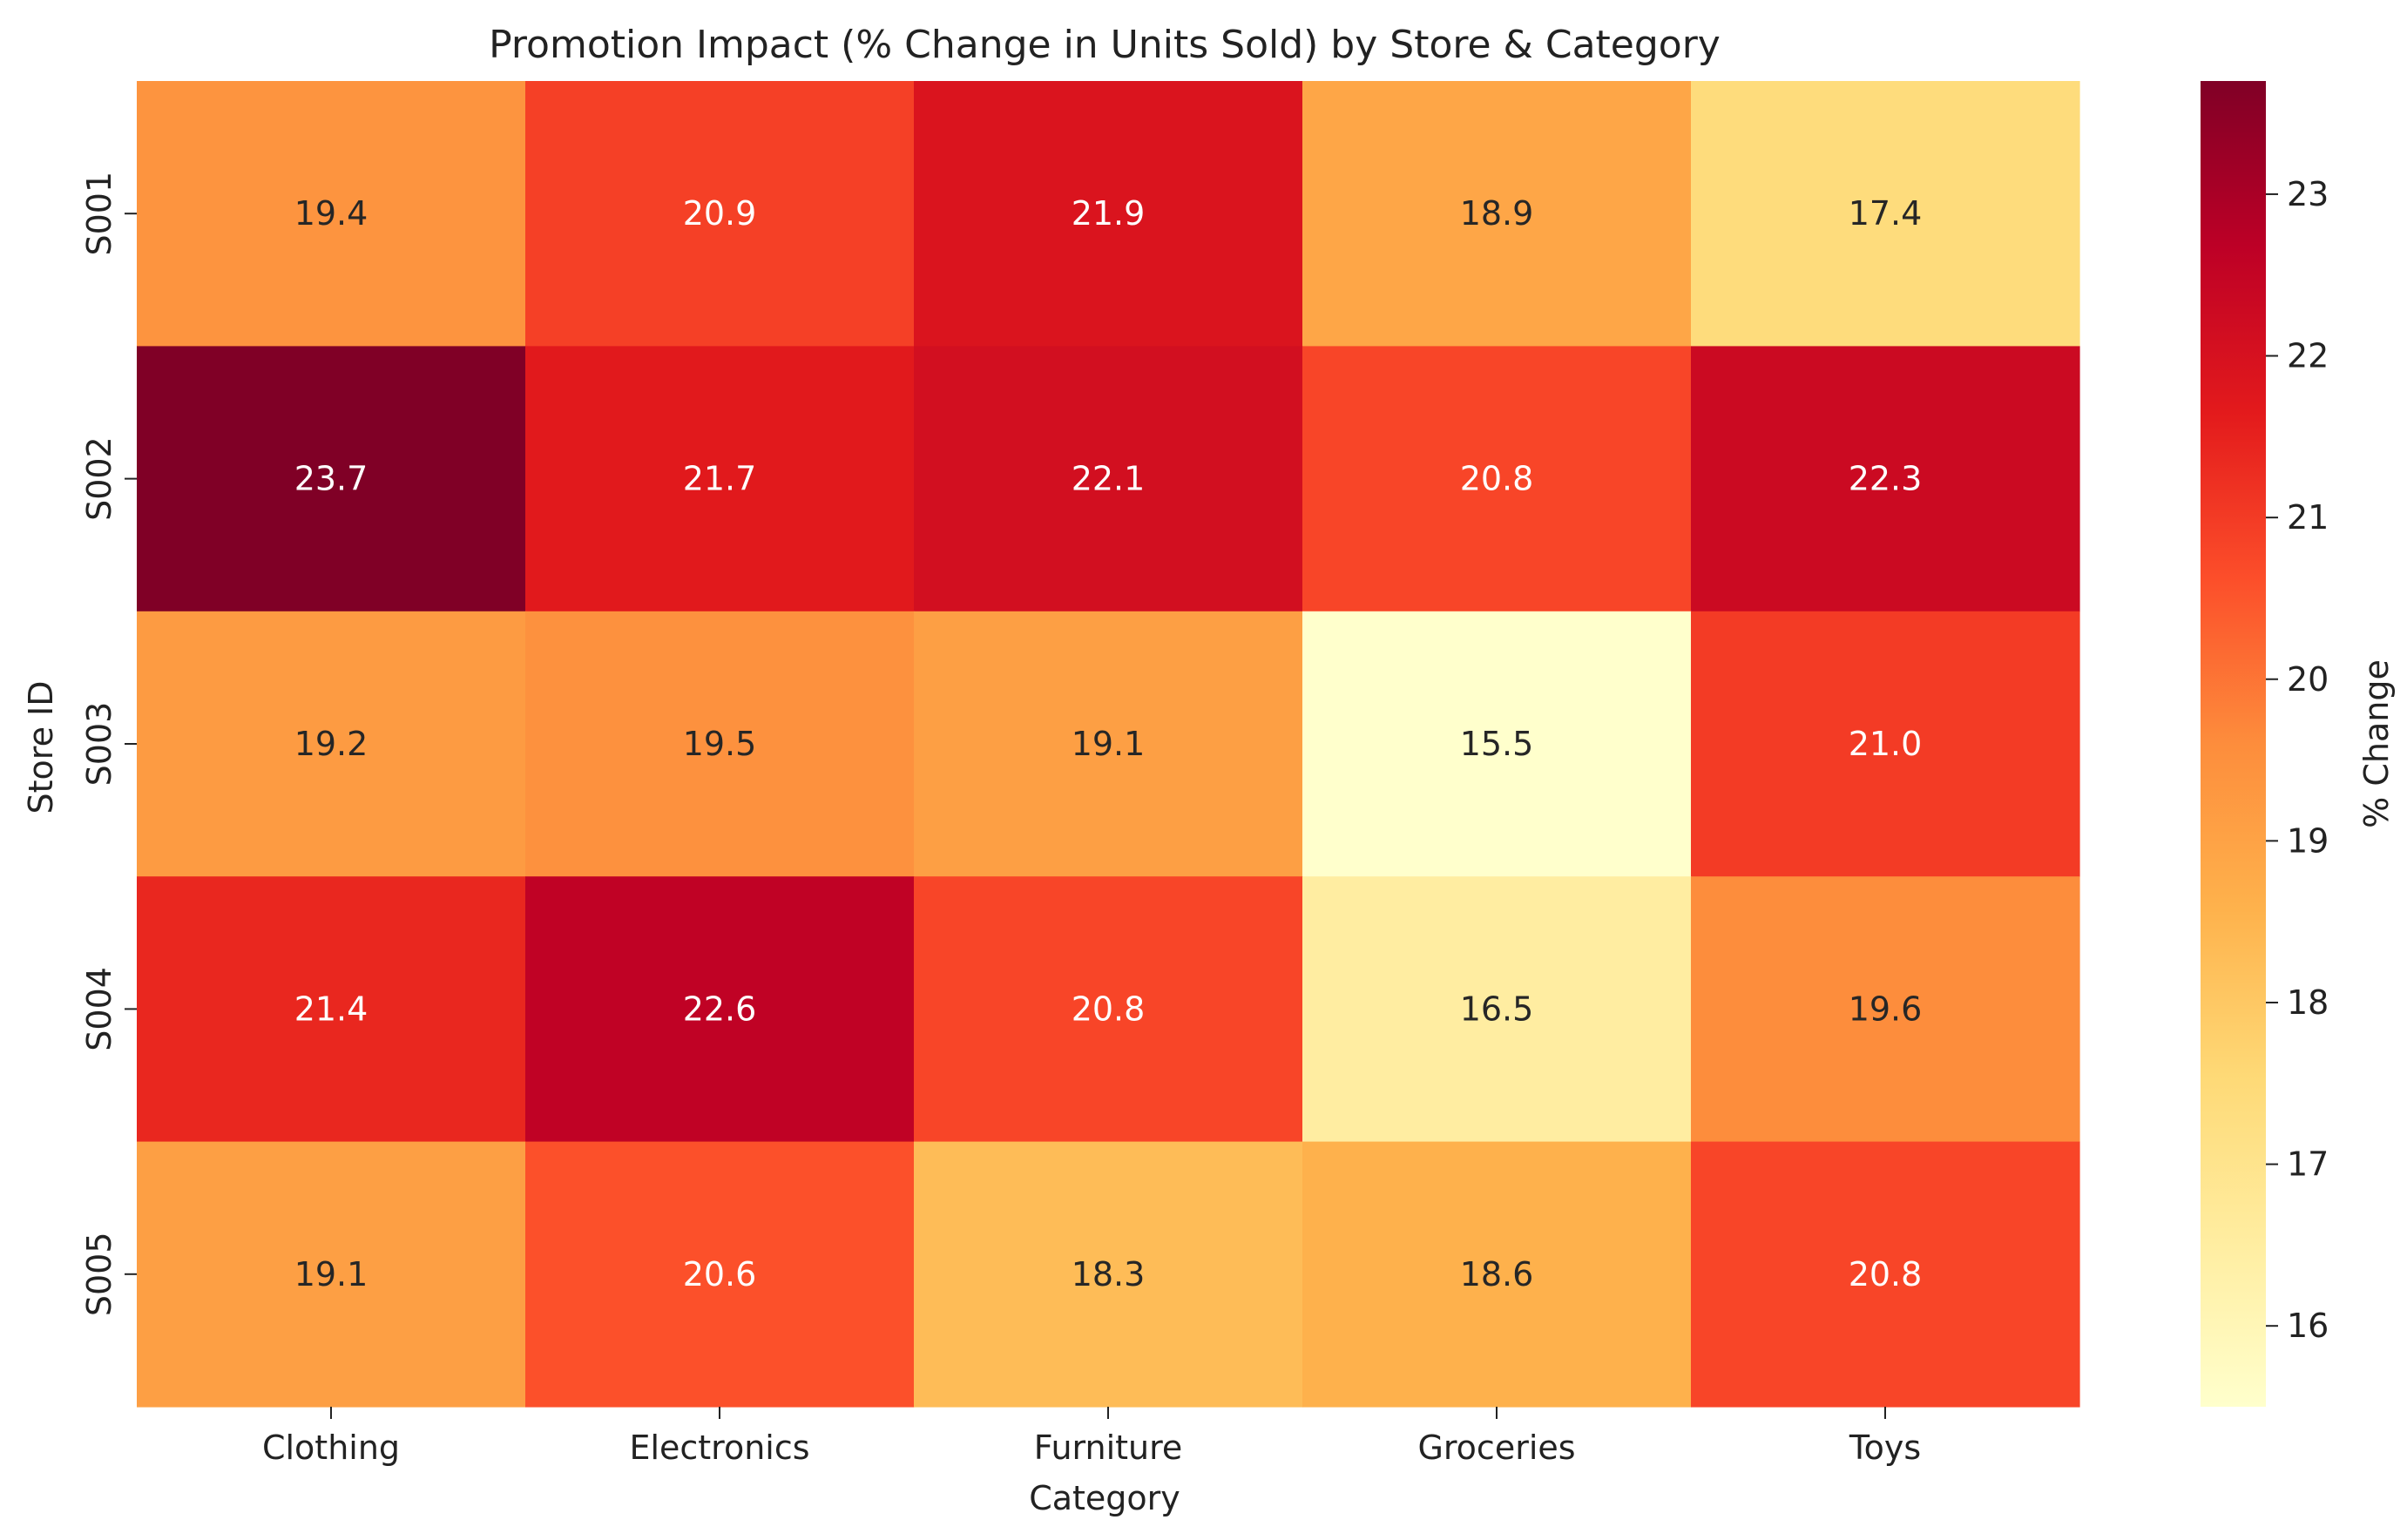  I want to click on colorbar-ticks: 16 17 18 19 20 21 22 23, so click(2297, 760).